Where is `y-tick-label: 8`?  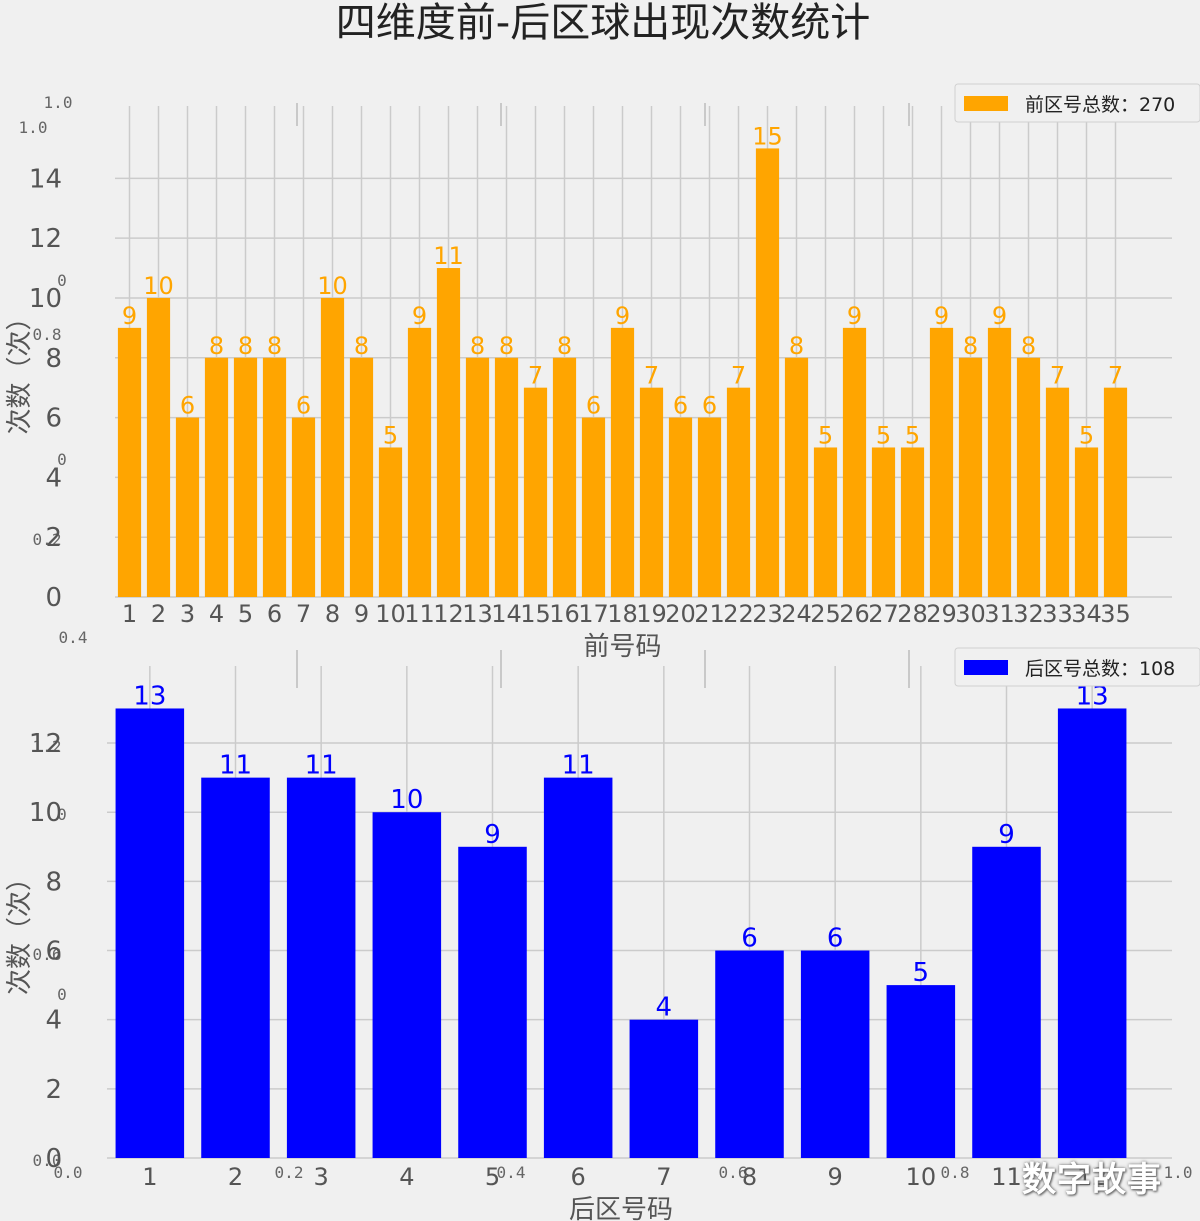 y-tick-label: 8 is located at coordinates (53, 882).